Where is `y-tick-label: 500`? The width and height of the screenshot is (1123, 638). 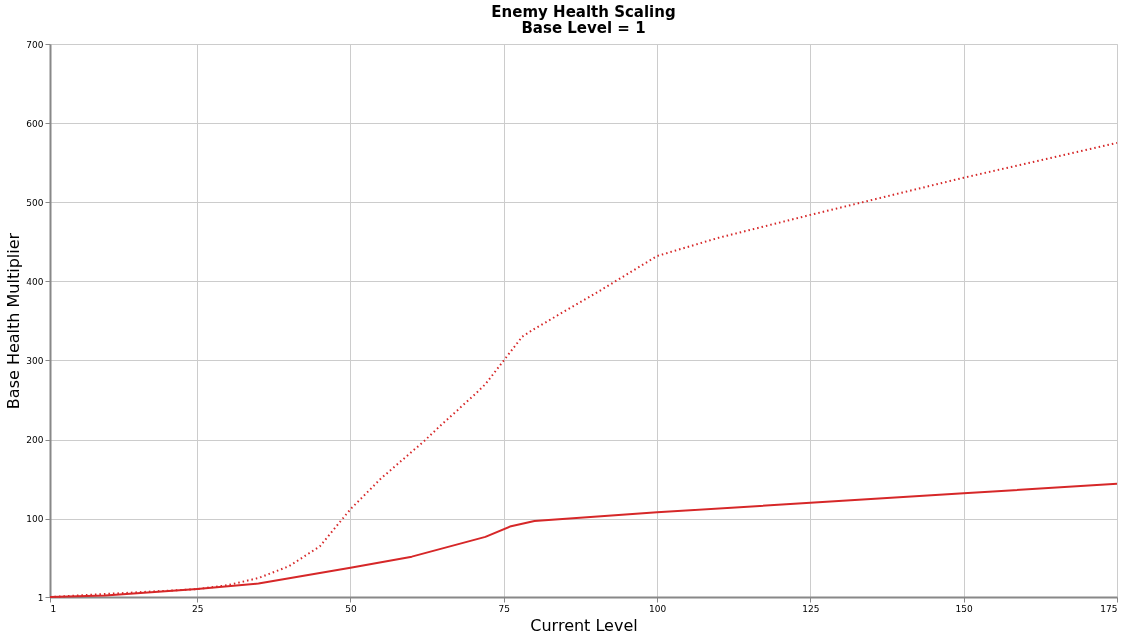
y-tick-label: 500 is located at coordinates (35, 202).